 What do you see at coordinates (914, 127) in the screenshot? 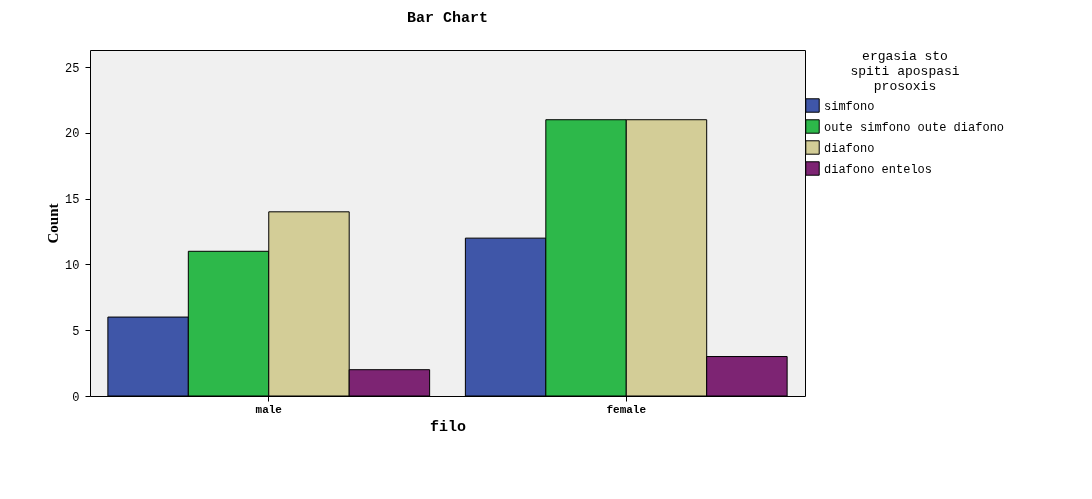
I see `legend-label: oute simfono oute diafono` at bounding box center [914, 127].